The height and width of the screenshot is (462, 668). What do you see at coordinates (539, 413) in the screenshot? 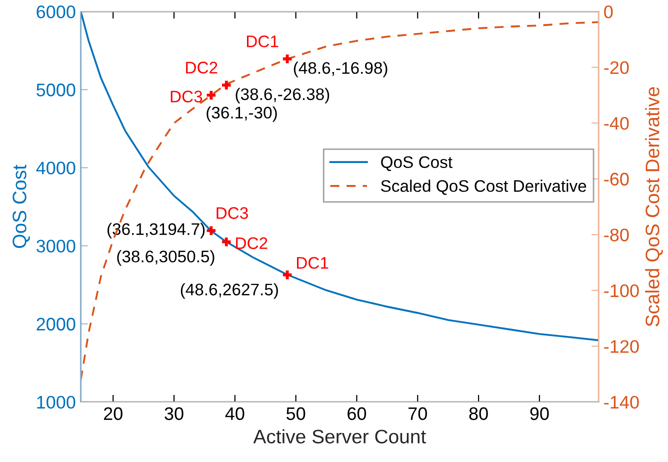
I see `x-tick-label: 90` at bounding box center [539, 413].